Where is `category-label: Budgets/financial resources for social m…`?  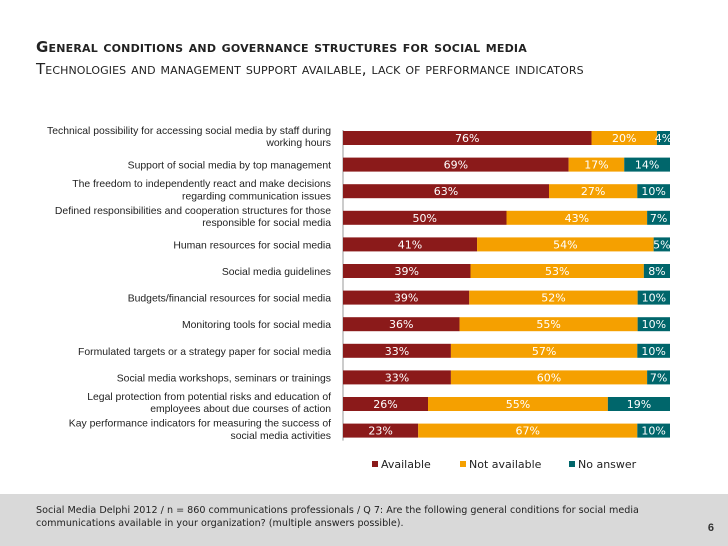
category-label: Budgets/financial resources for social m… is located at coordinates (230, 299).